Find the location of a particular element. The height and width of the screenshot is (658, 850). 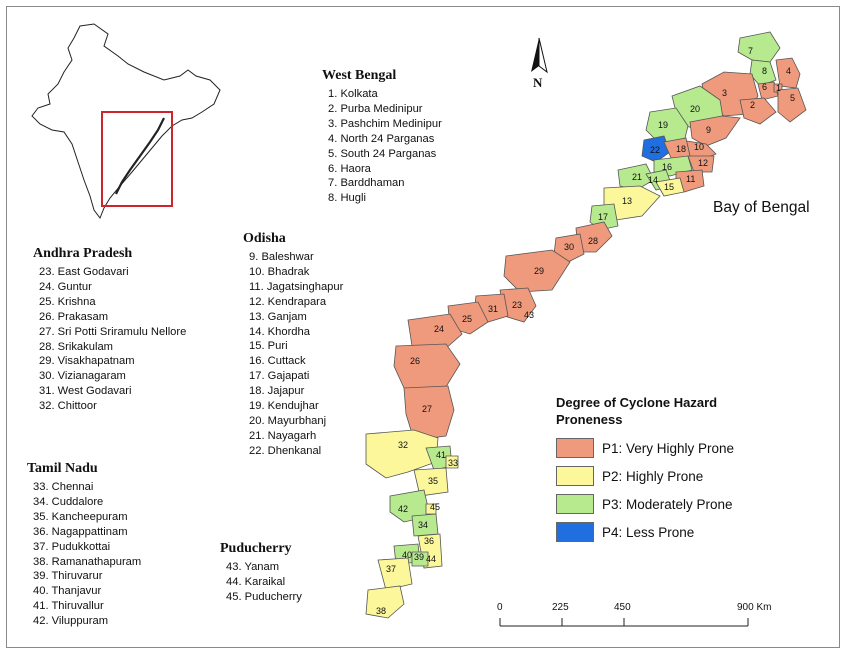

scale-tick-0: 0 is located at coordinates (500, 607).